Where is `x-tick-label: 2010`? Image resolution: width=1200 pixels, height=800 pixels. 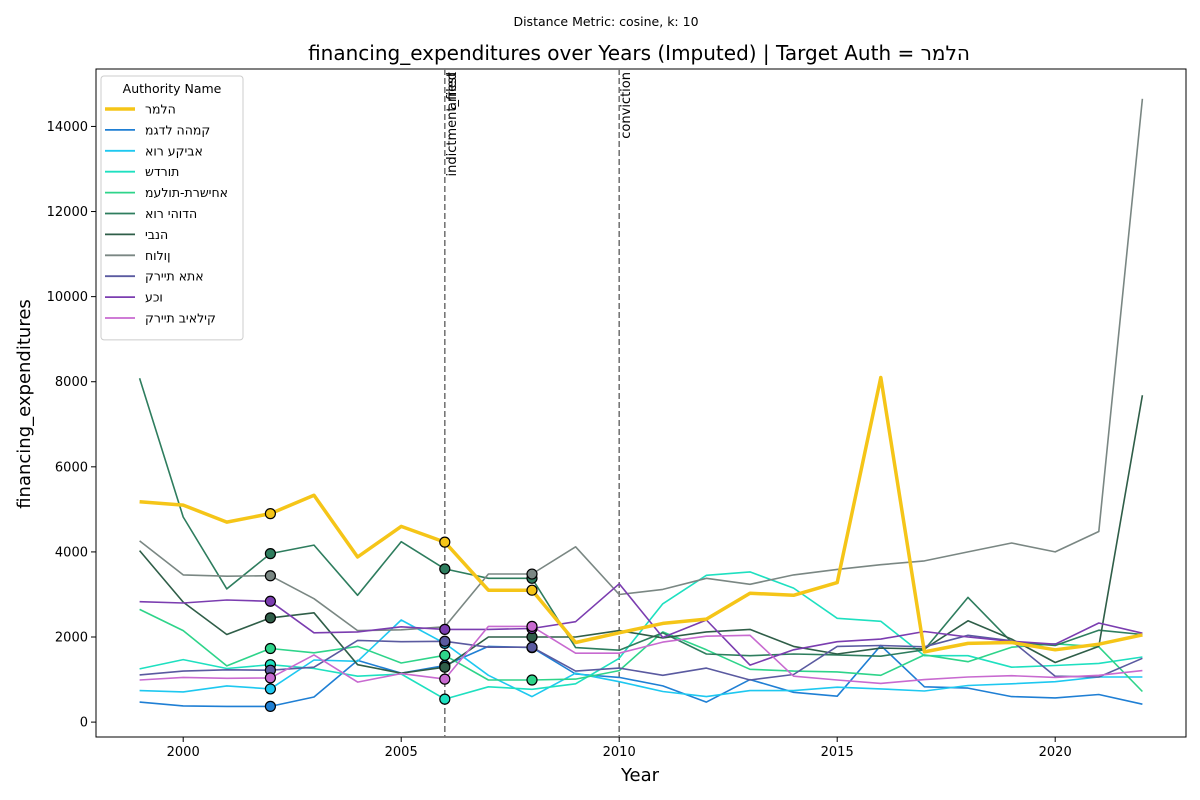 x-tick-label: 2010 is located at coordinates (619, 752).